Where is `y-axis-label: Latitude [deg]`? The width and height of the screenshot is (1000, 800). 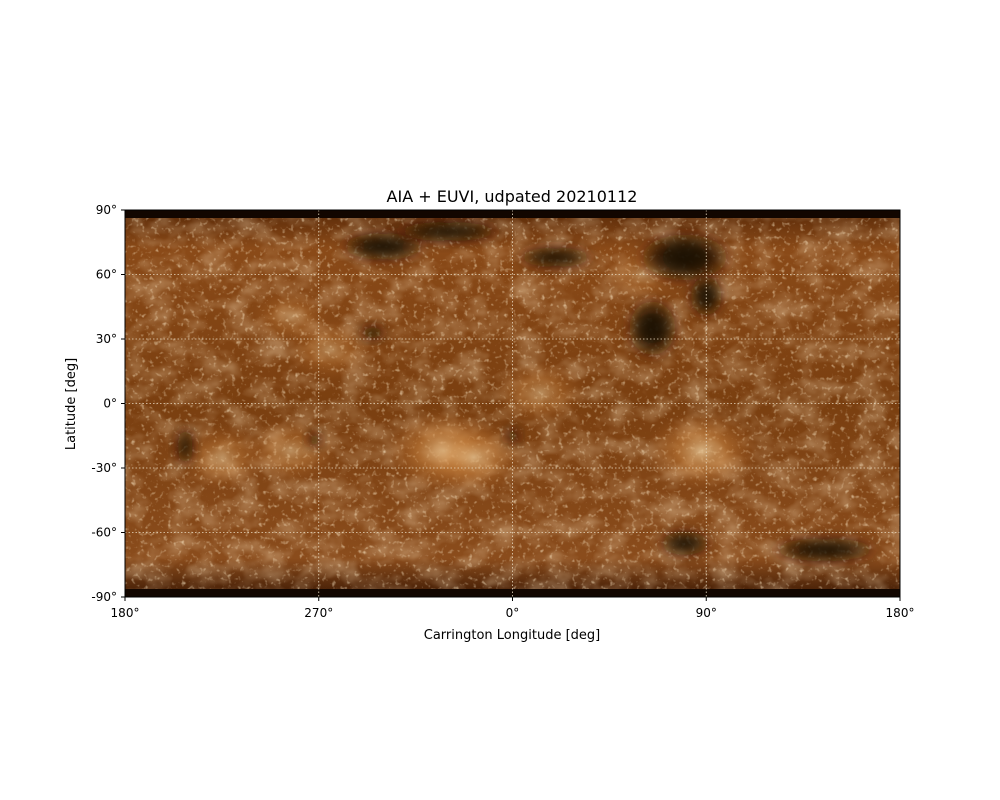
y-axis-label: Latitude [deg] is located at coordinates (71, 404).